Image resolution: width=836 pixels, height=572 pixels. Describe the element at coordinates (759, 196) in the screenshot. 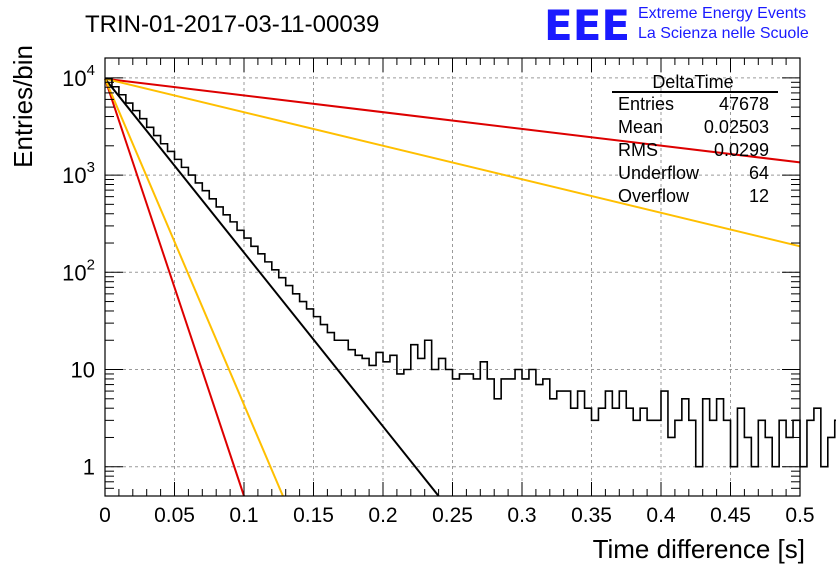

I see `stats-row-value: 12` at that location.